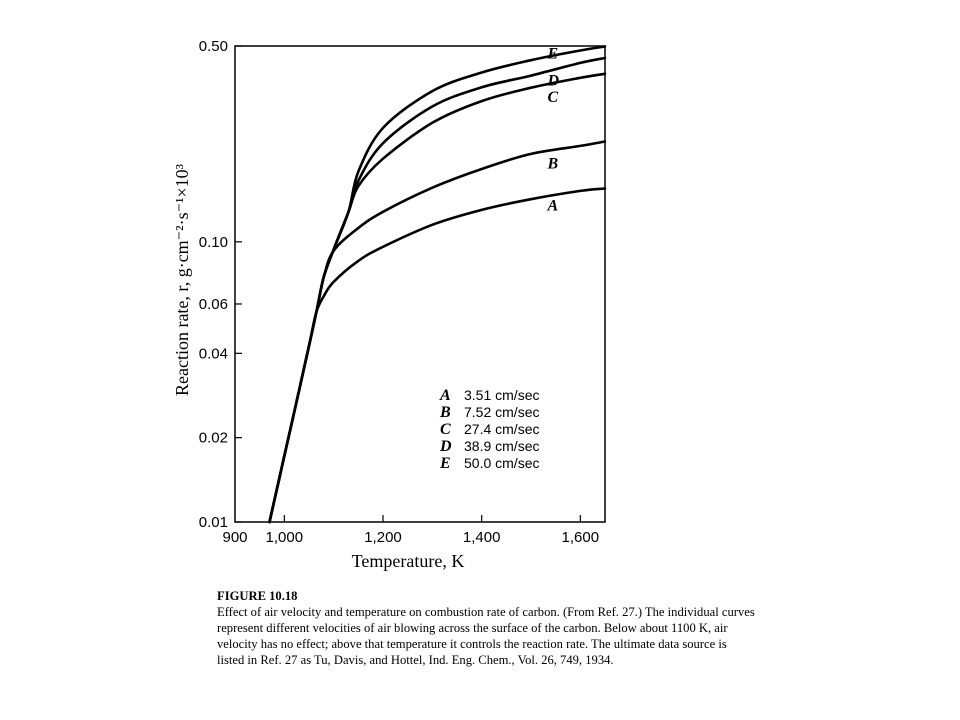 This screenshot has width=960, height=720. I want to click on y-axis-title: Reaction rate, r, g·cm⁻²·s⁻¹×10³, so click(182, 279).